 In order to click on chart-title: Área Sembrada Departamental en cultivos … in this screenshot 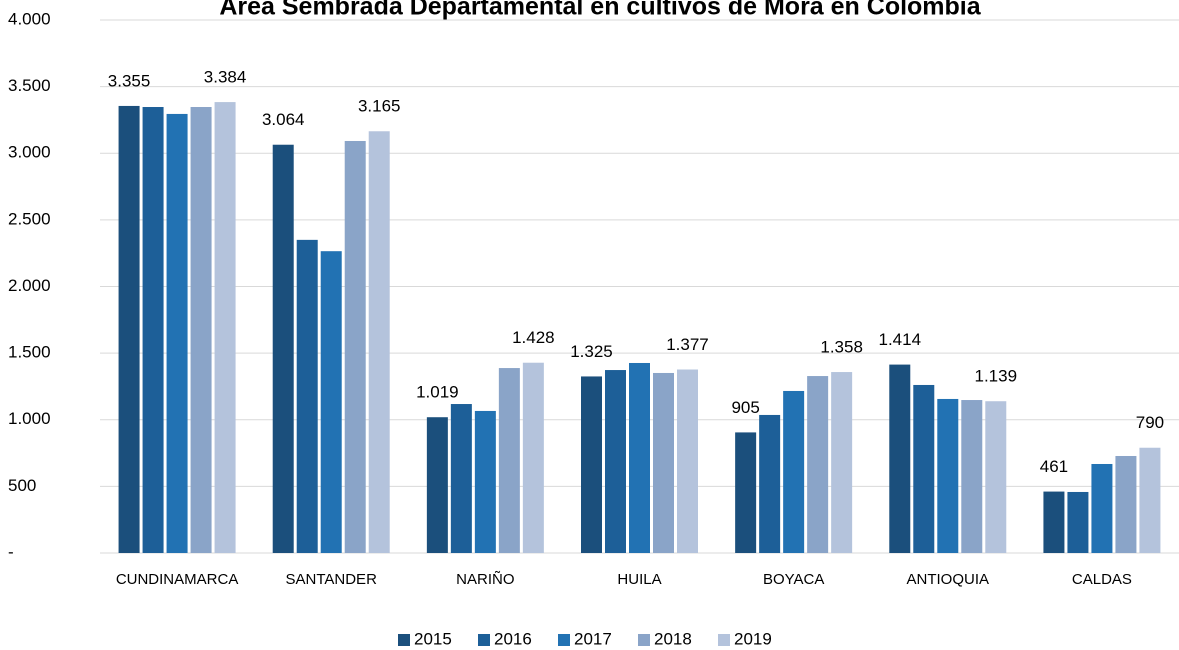, I will do `click(600, 10)`.